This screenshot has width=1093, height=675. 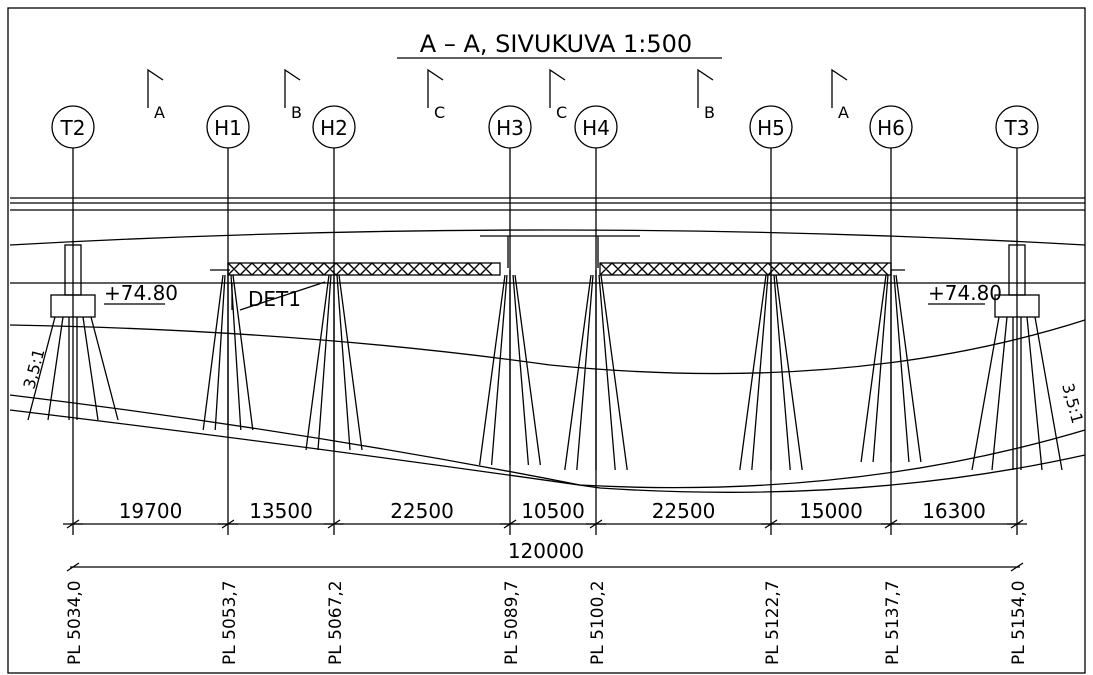 I want to click on detail-label: DET1, so click(x=274, y=299).